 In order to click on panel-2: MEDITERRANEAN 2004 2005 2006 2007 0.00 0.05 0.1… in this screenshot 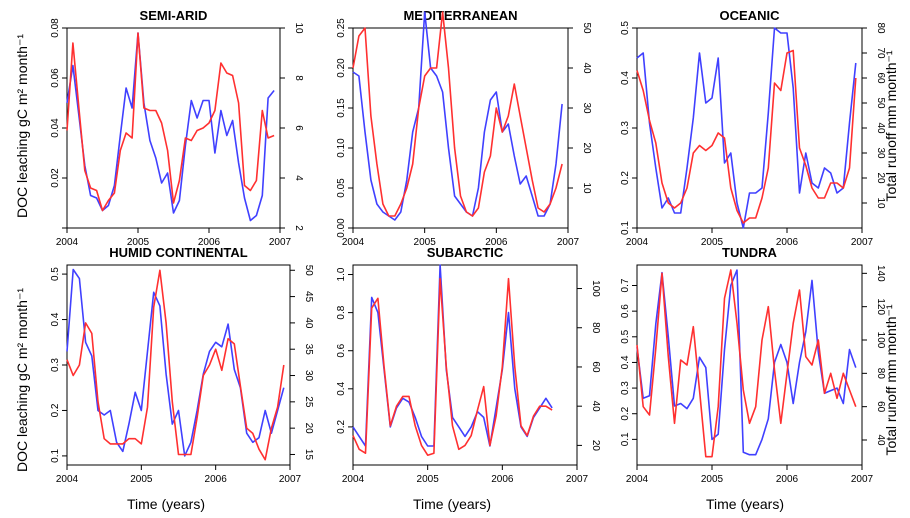, I will do `click(464, 128)`.